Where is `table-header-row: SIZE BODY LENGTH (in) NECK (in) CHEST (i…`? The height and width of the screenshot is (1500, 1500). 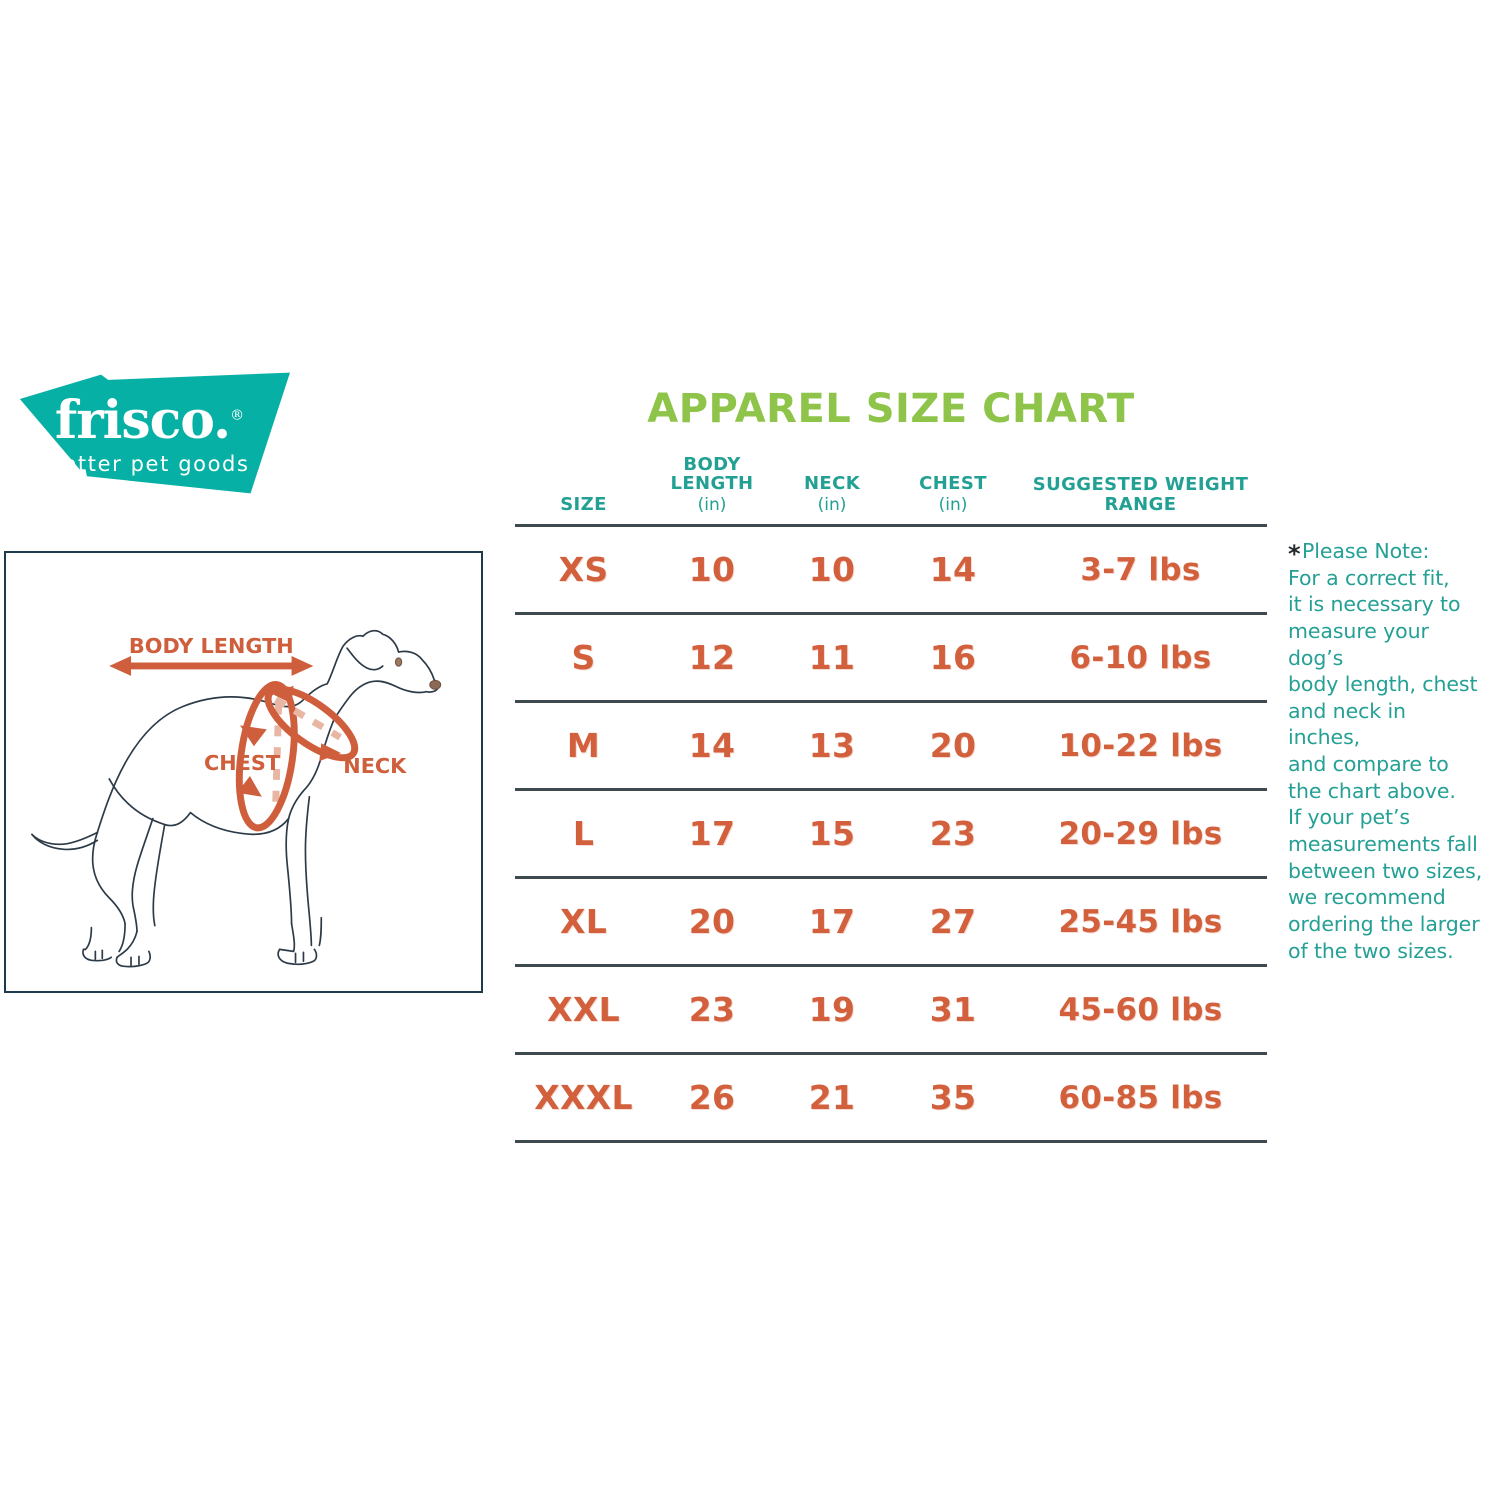 table-header-row: SIZE BODY LENGTH (in) NECK (in) CHEST (i… is located at coordinates (891, 490).